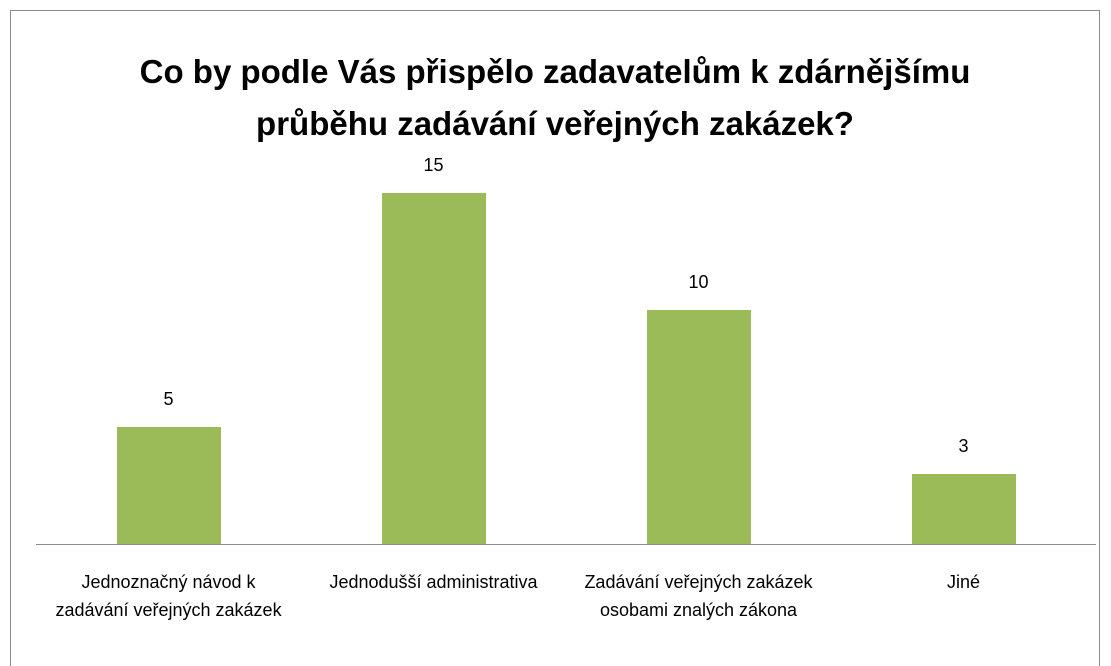  What do you see at coordinates (566, 544) in the screenshot?
I see `x-axis-line` at bounding box center [566, 544].